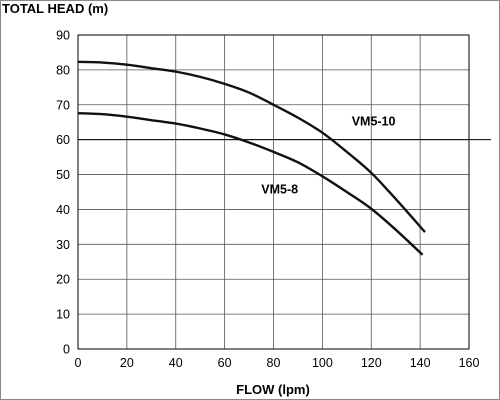  I want to click on x-tick-label: 80, so click(274, 363).